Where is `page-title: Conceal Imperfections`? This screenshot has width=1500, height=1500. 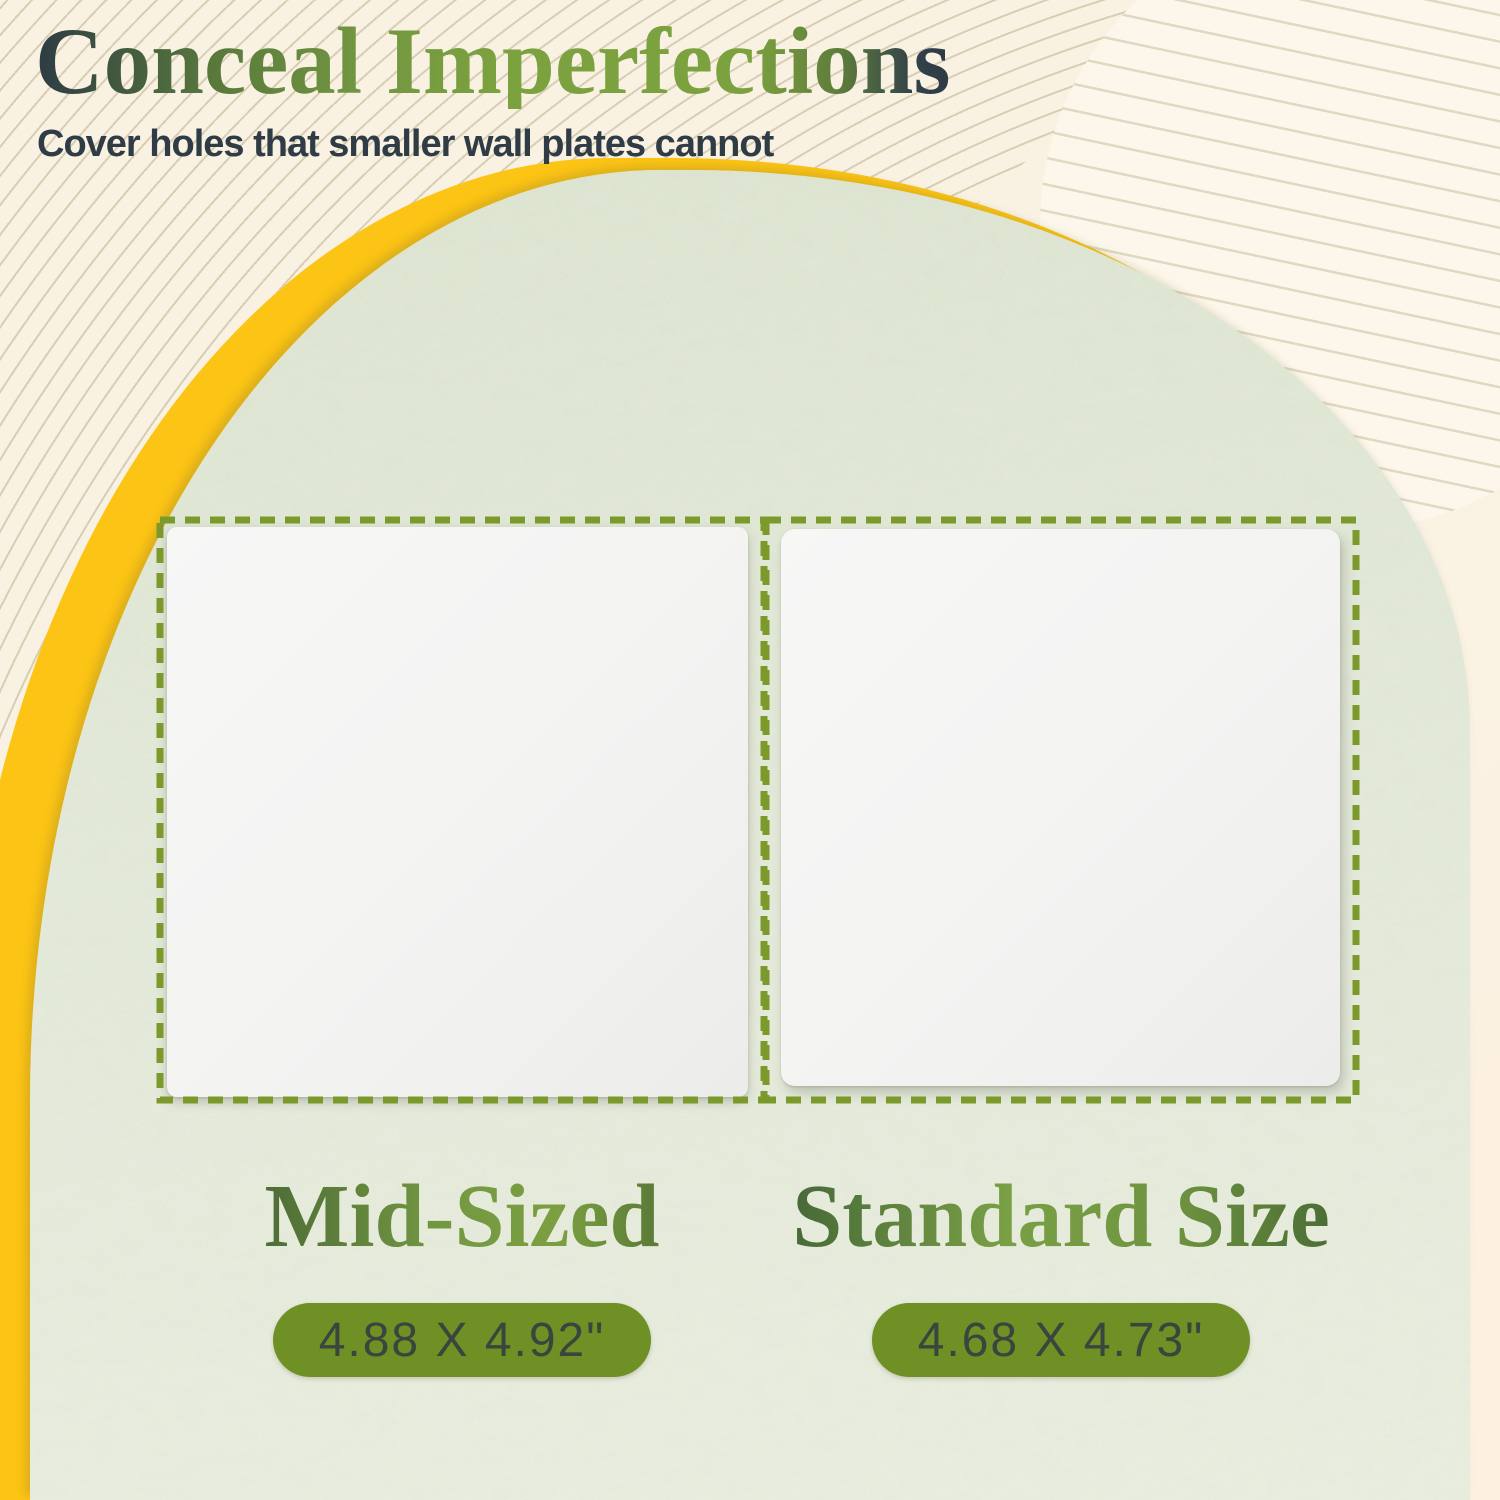 page-title: Conceal Imperfections is located at coordinates (493, 61).